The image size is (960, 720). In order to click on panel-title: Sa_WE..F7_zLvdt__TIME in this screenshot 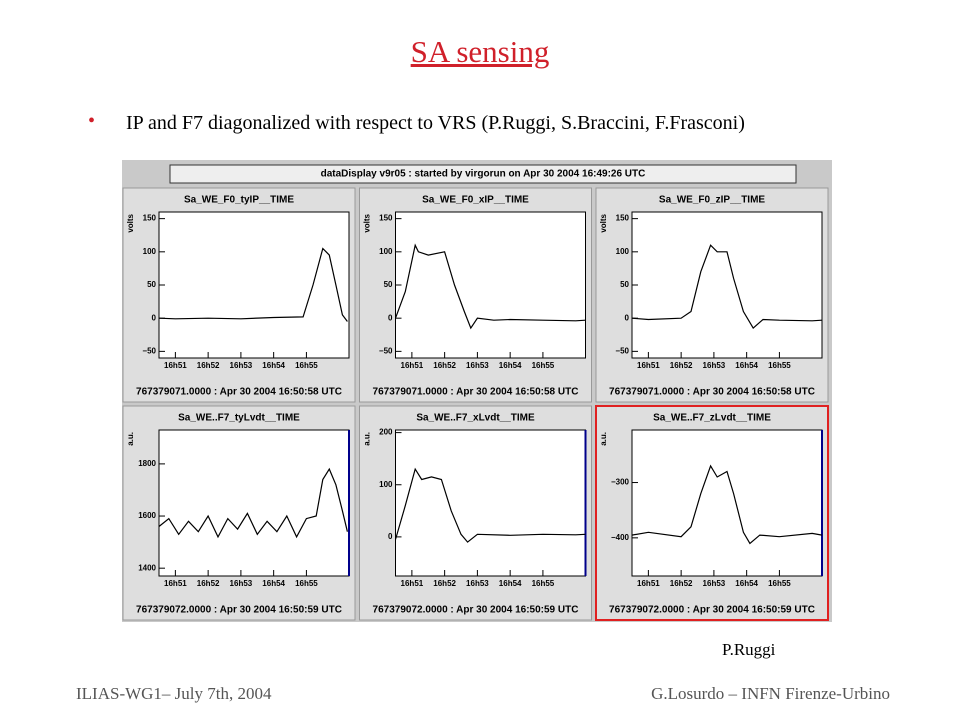, I will do `click(712, 418)`.